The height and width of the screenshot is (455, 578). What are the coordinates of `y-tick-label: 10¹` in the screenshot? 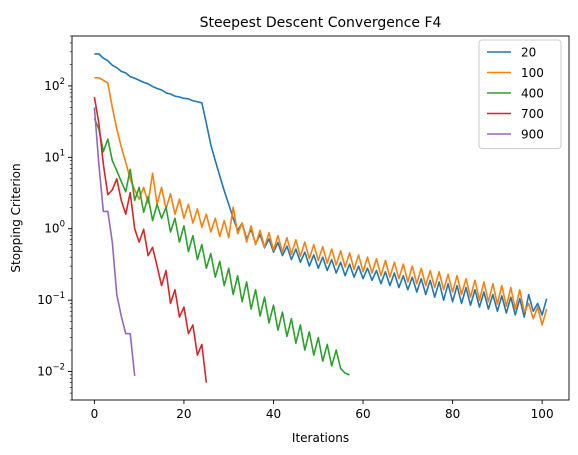 It's located at (54, 156).